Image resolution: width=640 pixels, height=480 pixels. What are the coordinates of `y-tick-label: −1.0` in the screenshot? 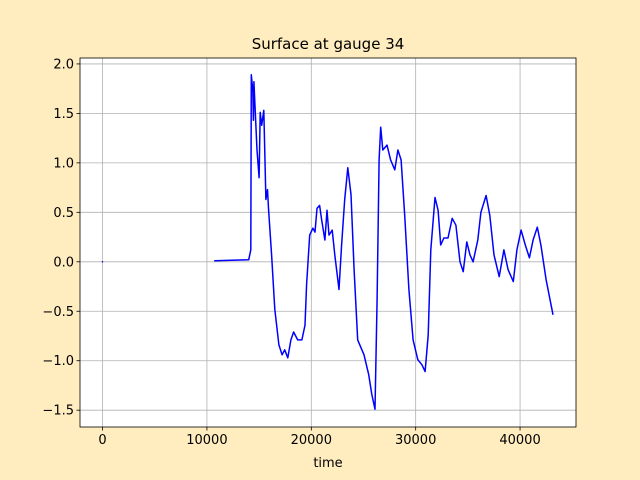 It's located at (58, 361).